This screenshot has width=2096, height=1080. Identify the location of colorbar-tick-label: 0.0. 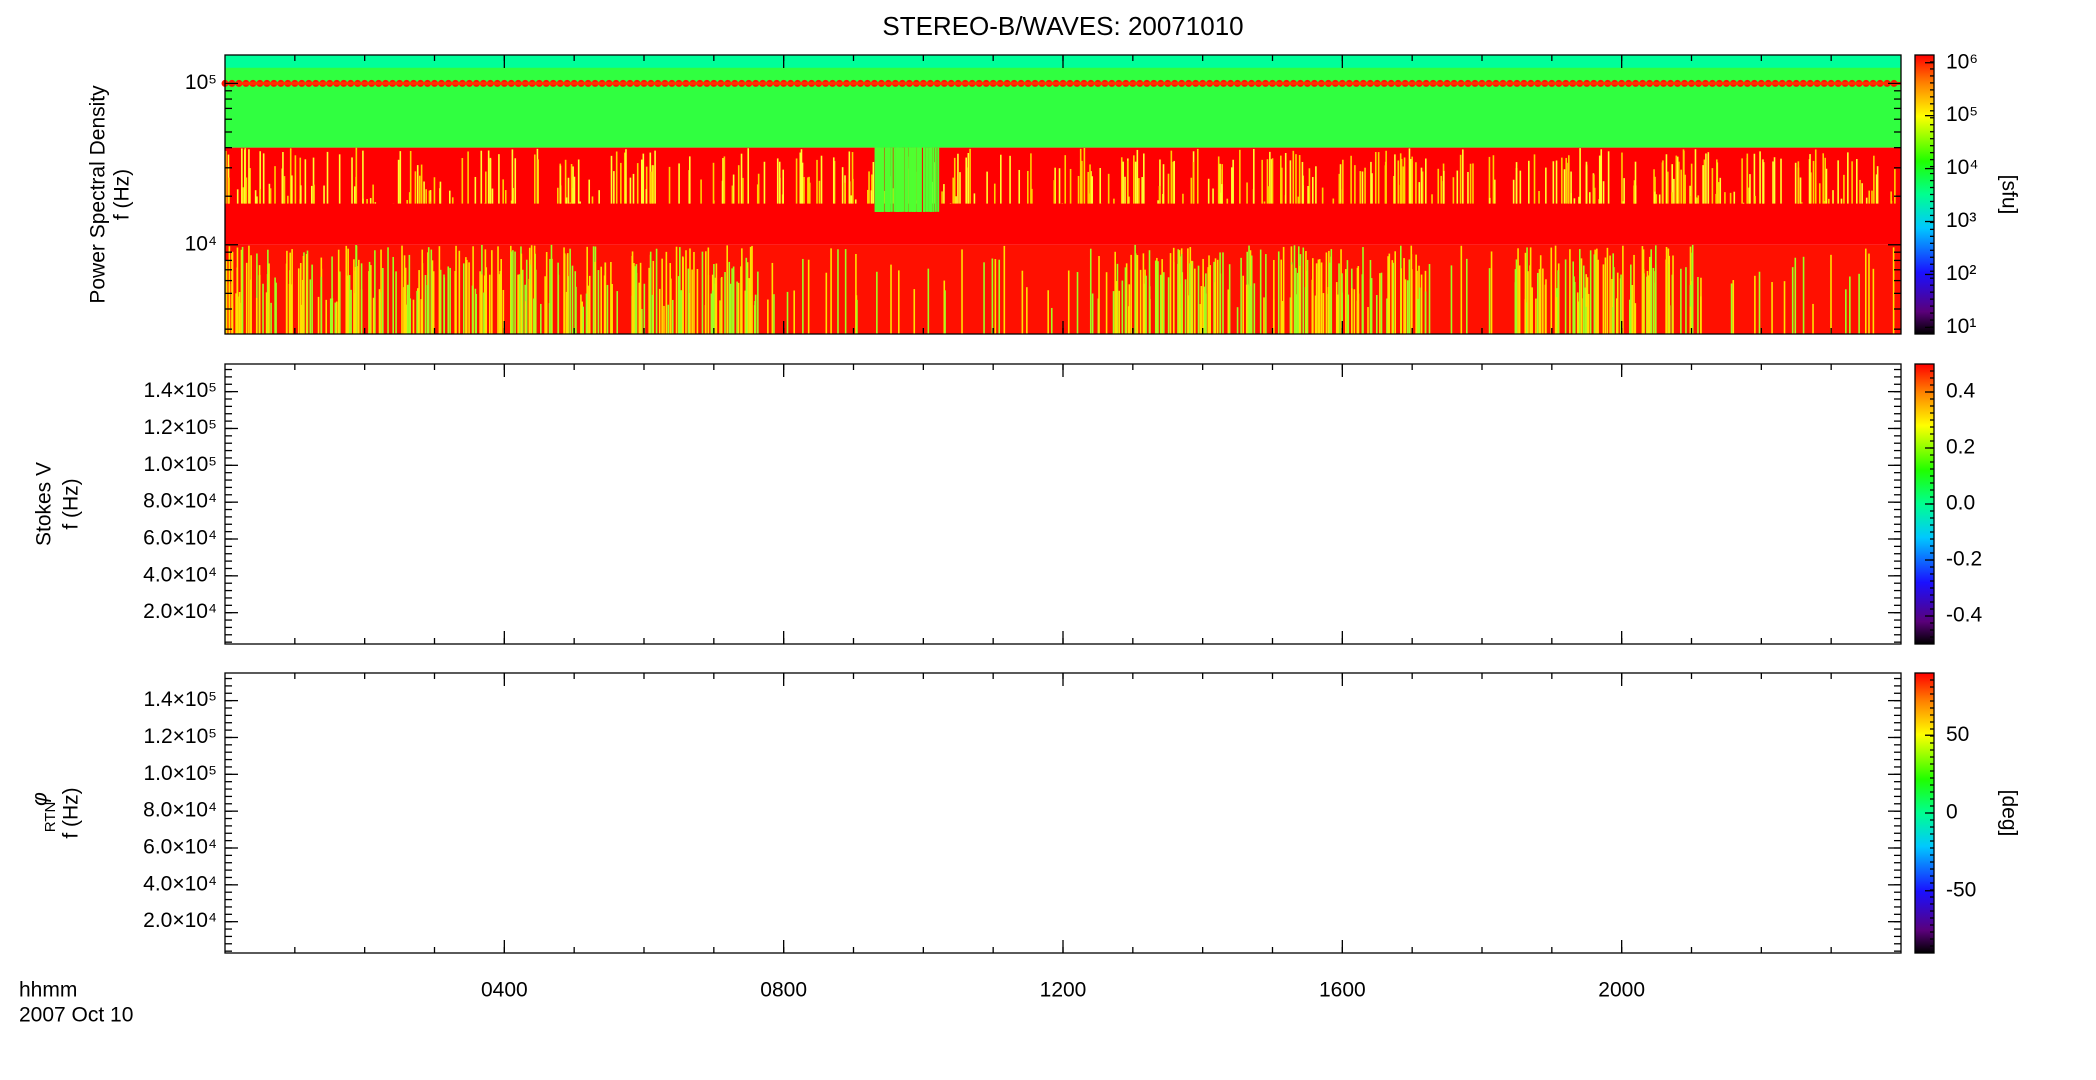
(1960, 503).